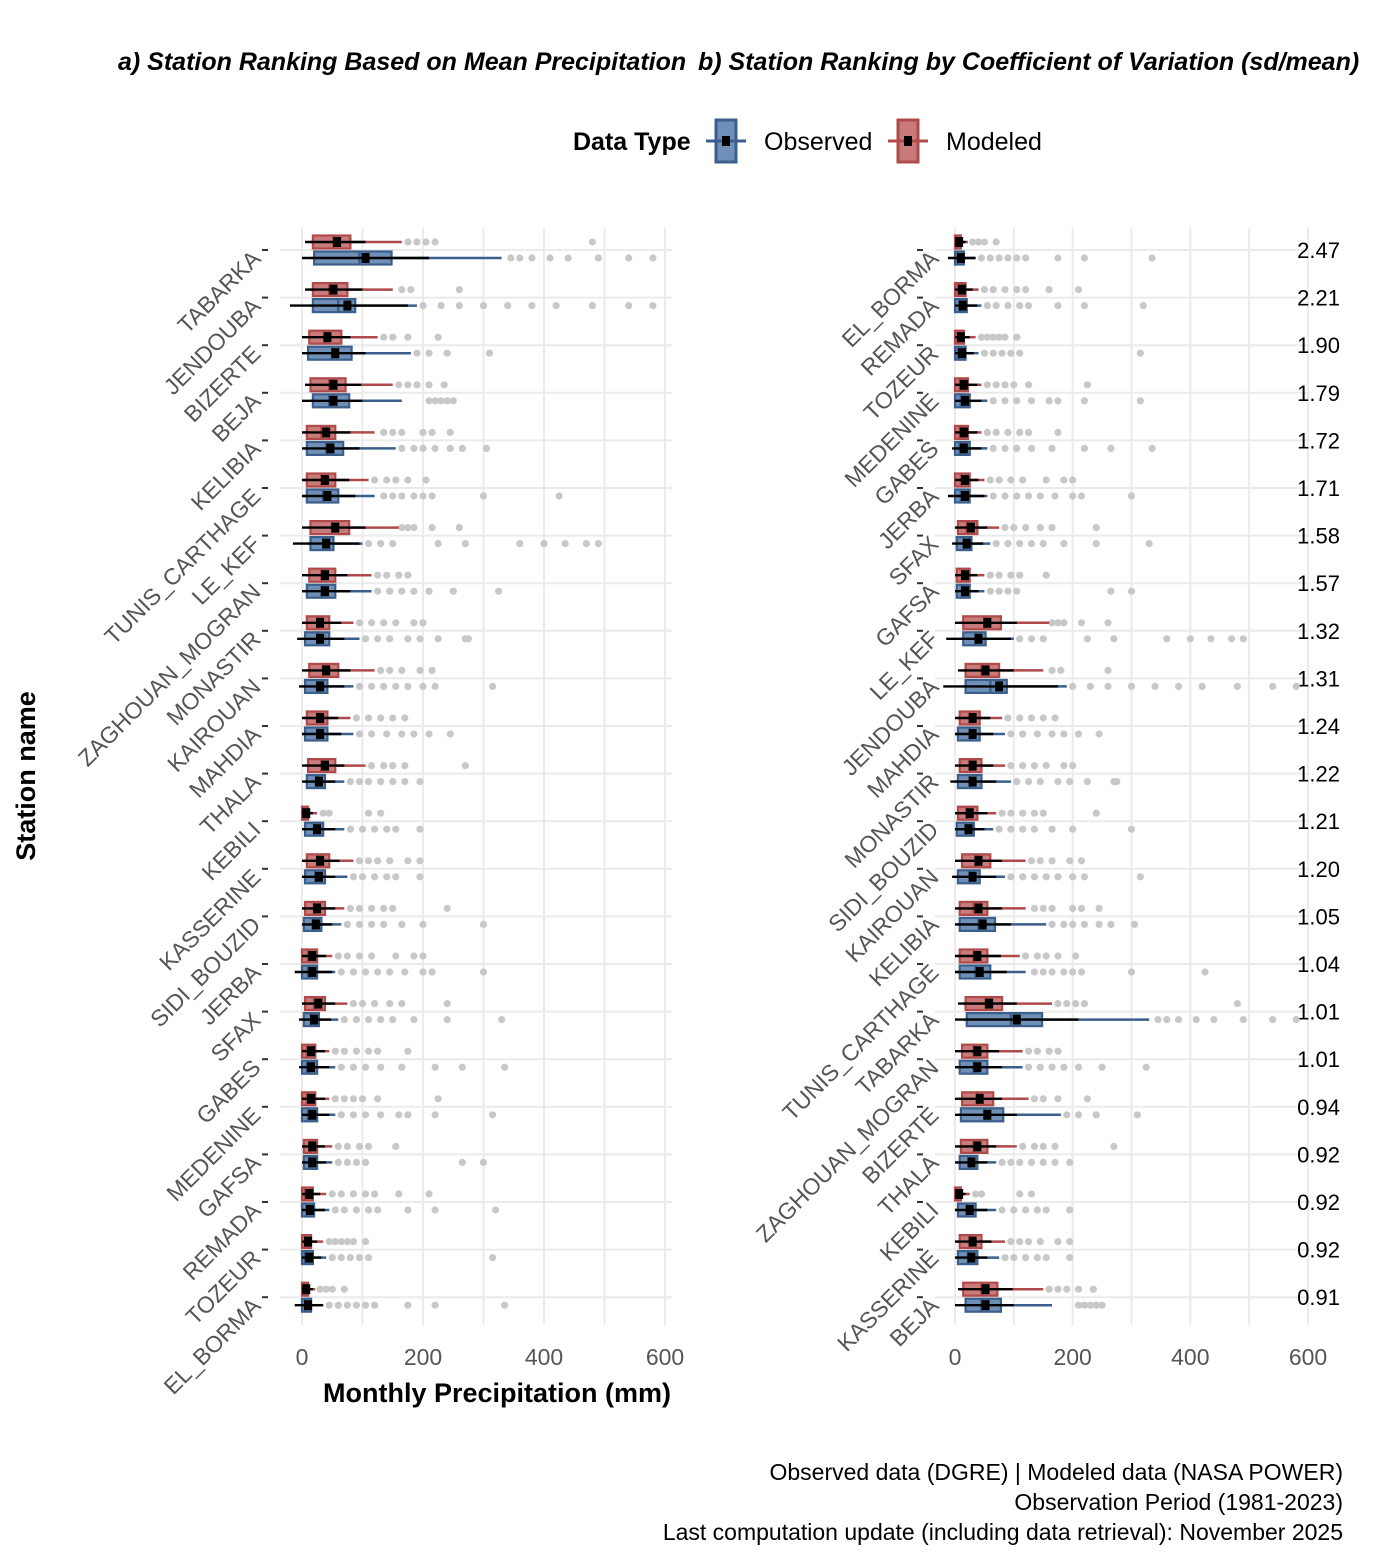  What do you see at coordinates (1318, 298) in the screenshot?
I see `cv-value: 2.21` at bounding box center [1318, 298].